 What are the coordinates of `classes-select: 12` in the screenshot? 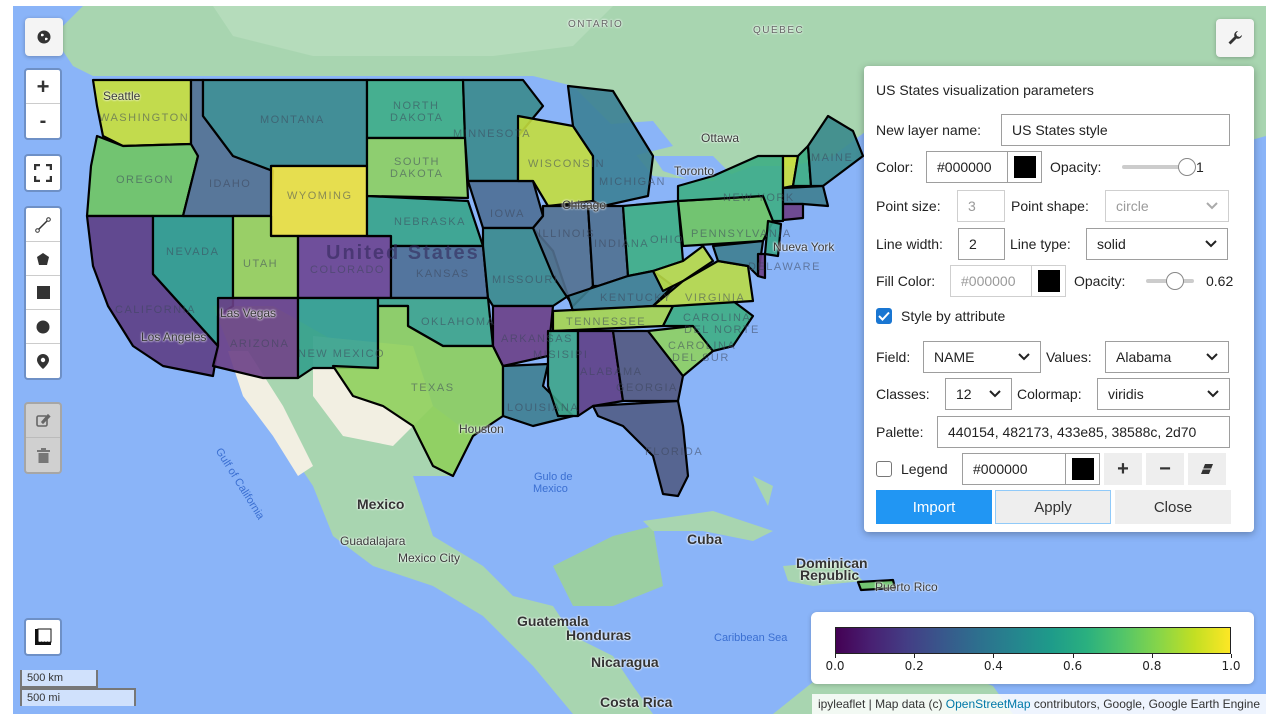 It's located at (978, 394).